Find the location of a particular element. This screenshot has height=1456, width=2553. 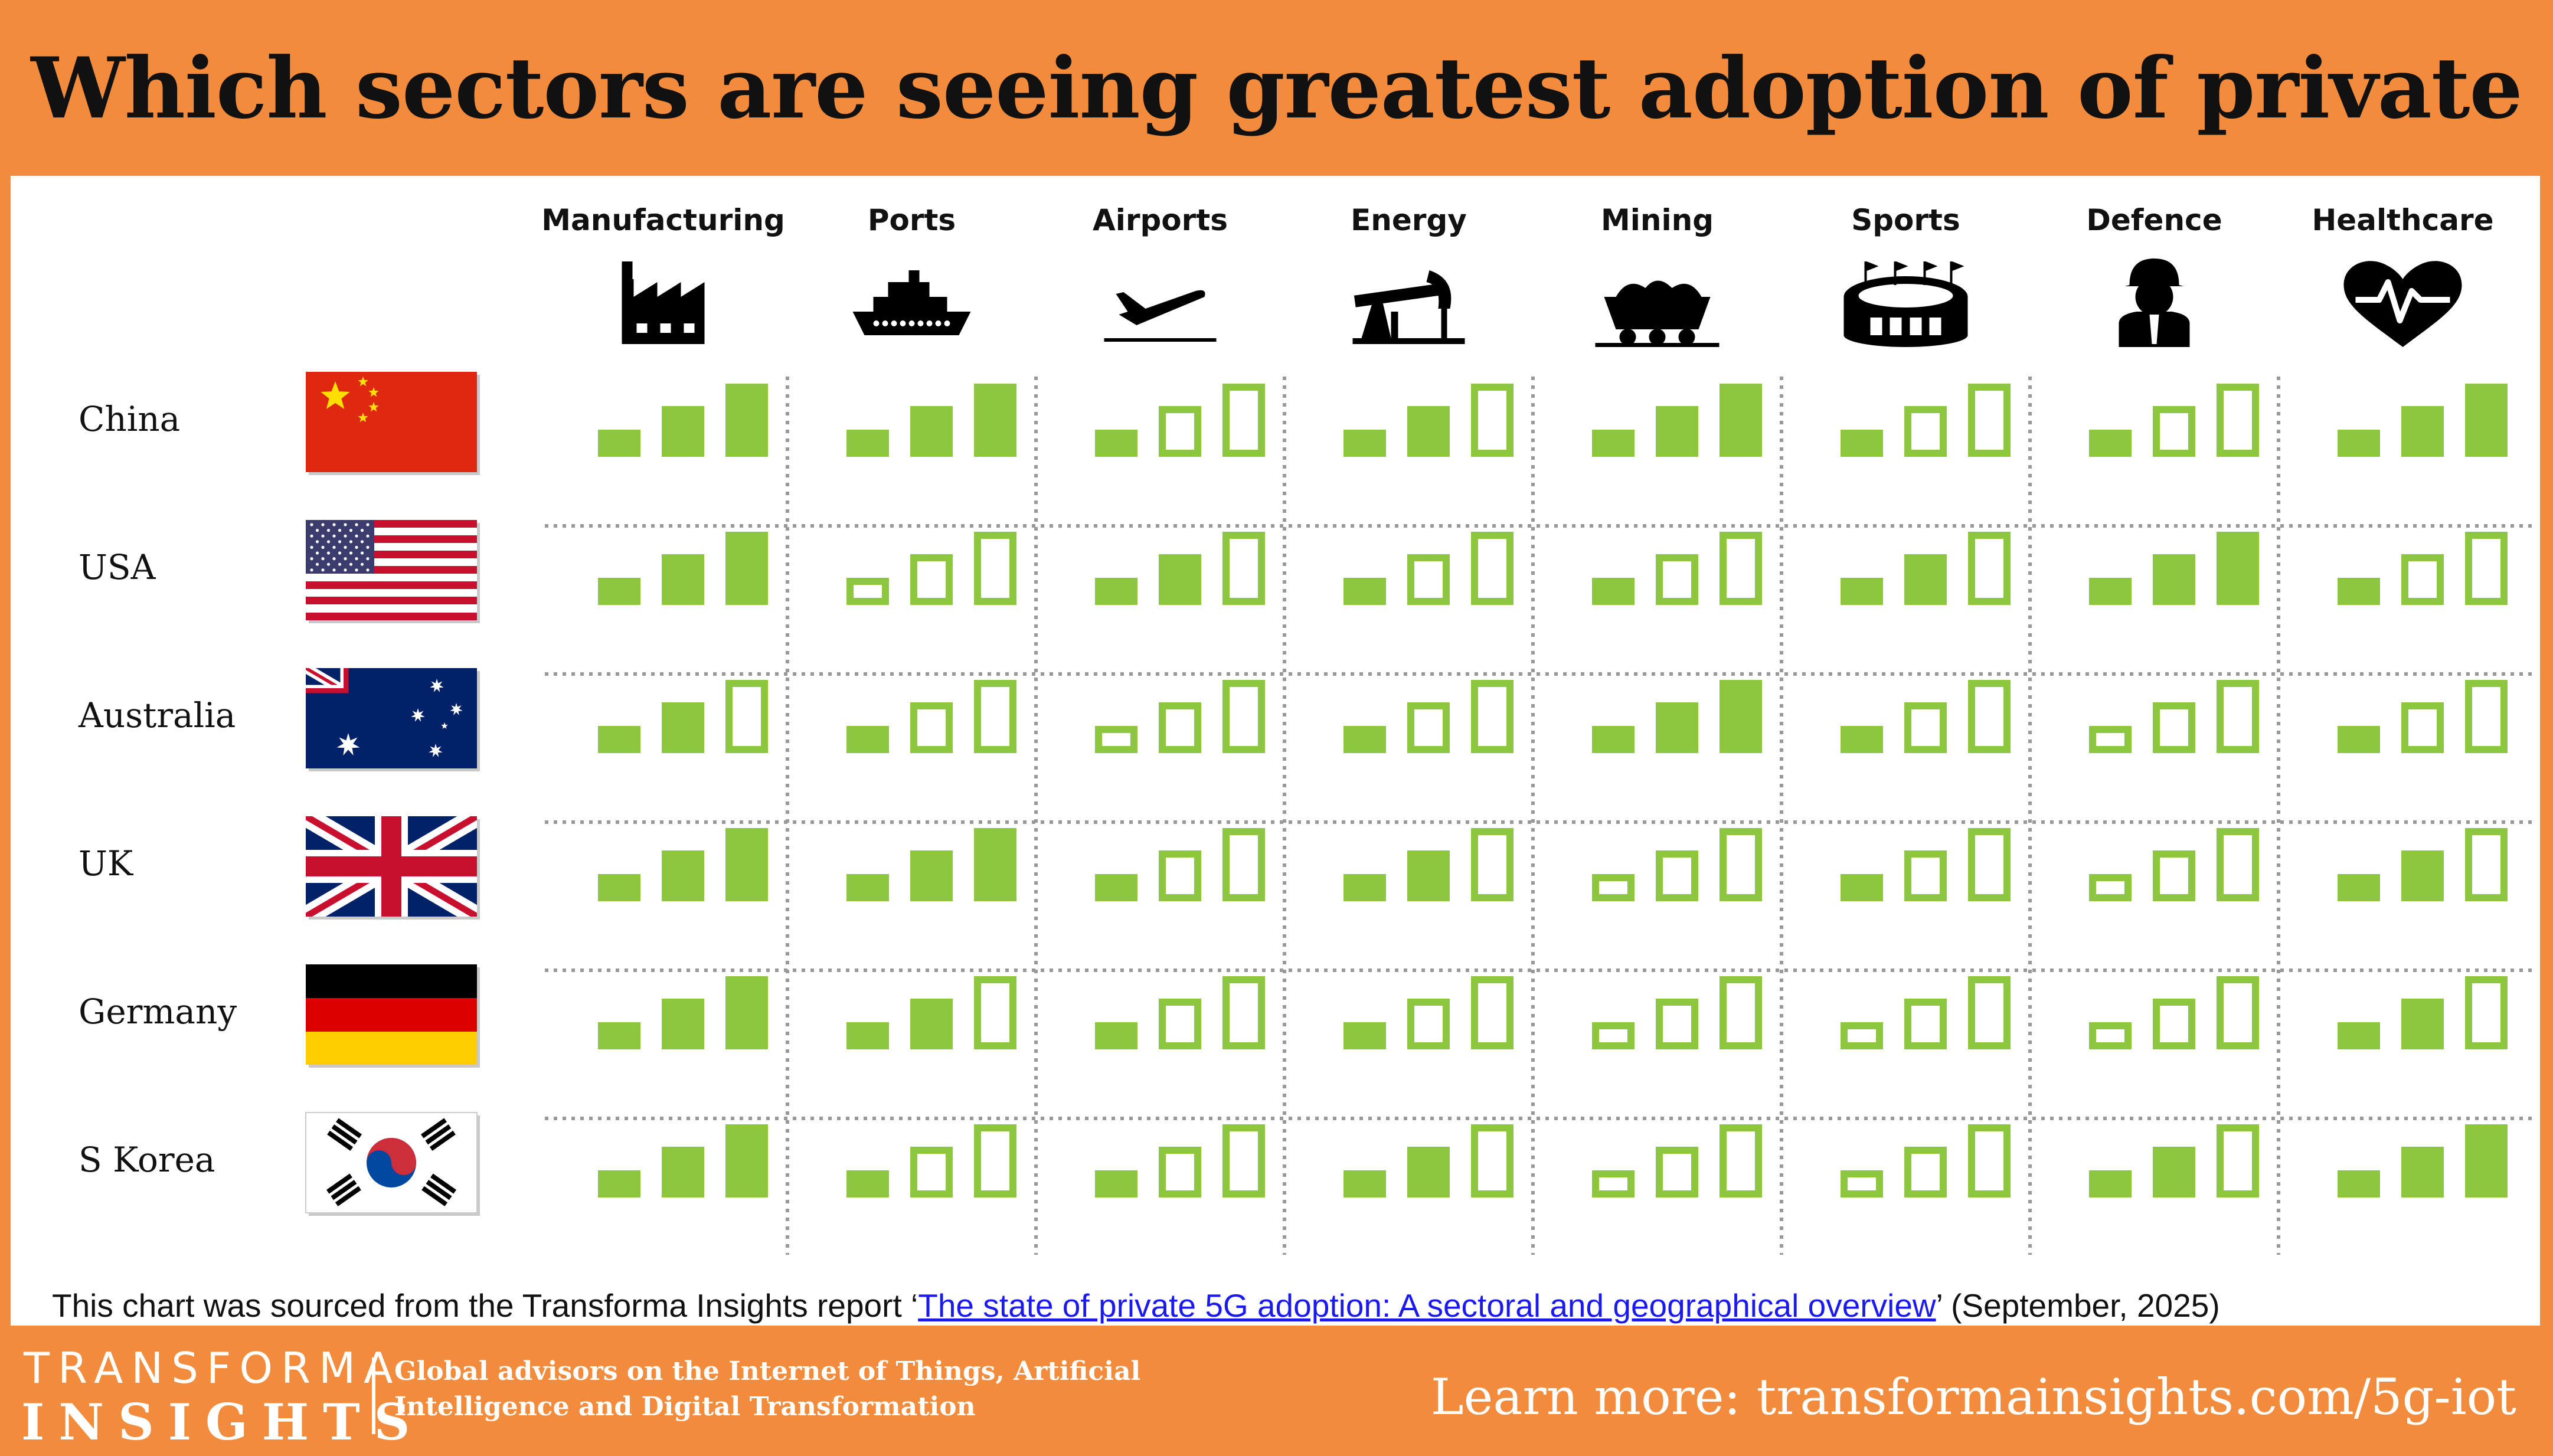

cart-body is located at coordinates (1657, 313).